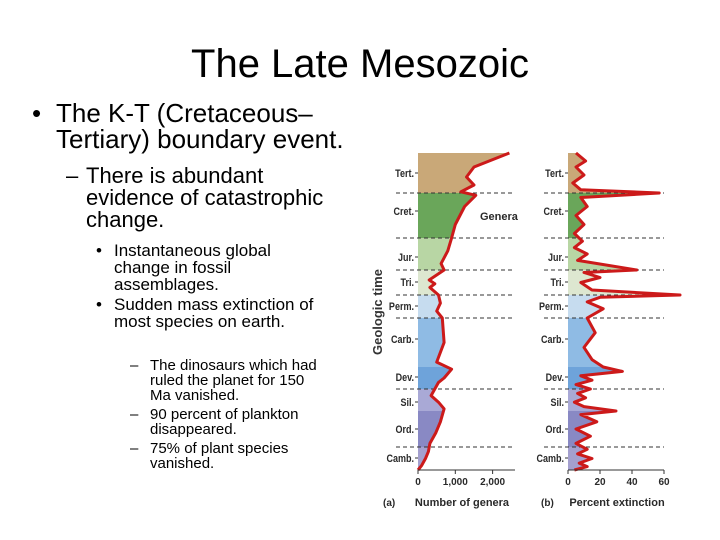 The height and width of the screenshot is (540, 720). Describe the element at coordinates (499, 217) in the screenshot. I see `genera-series-label: Genera` at that location.